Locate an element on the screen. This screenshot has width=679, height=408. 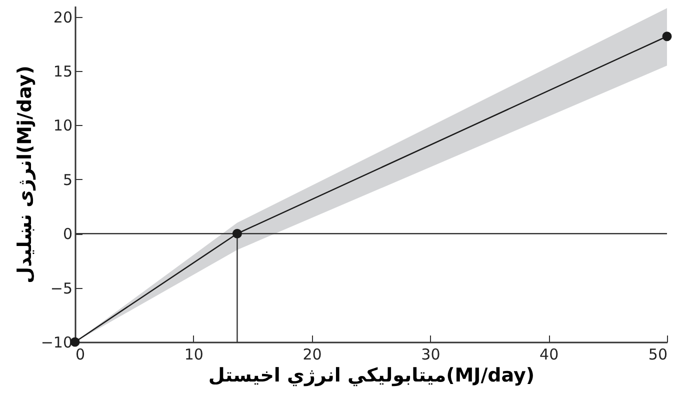
y-tick-label: −5 is located at coordinates (61, 288).